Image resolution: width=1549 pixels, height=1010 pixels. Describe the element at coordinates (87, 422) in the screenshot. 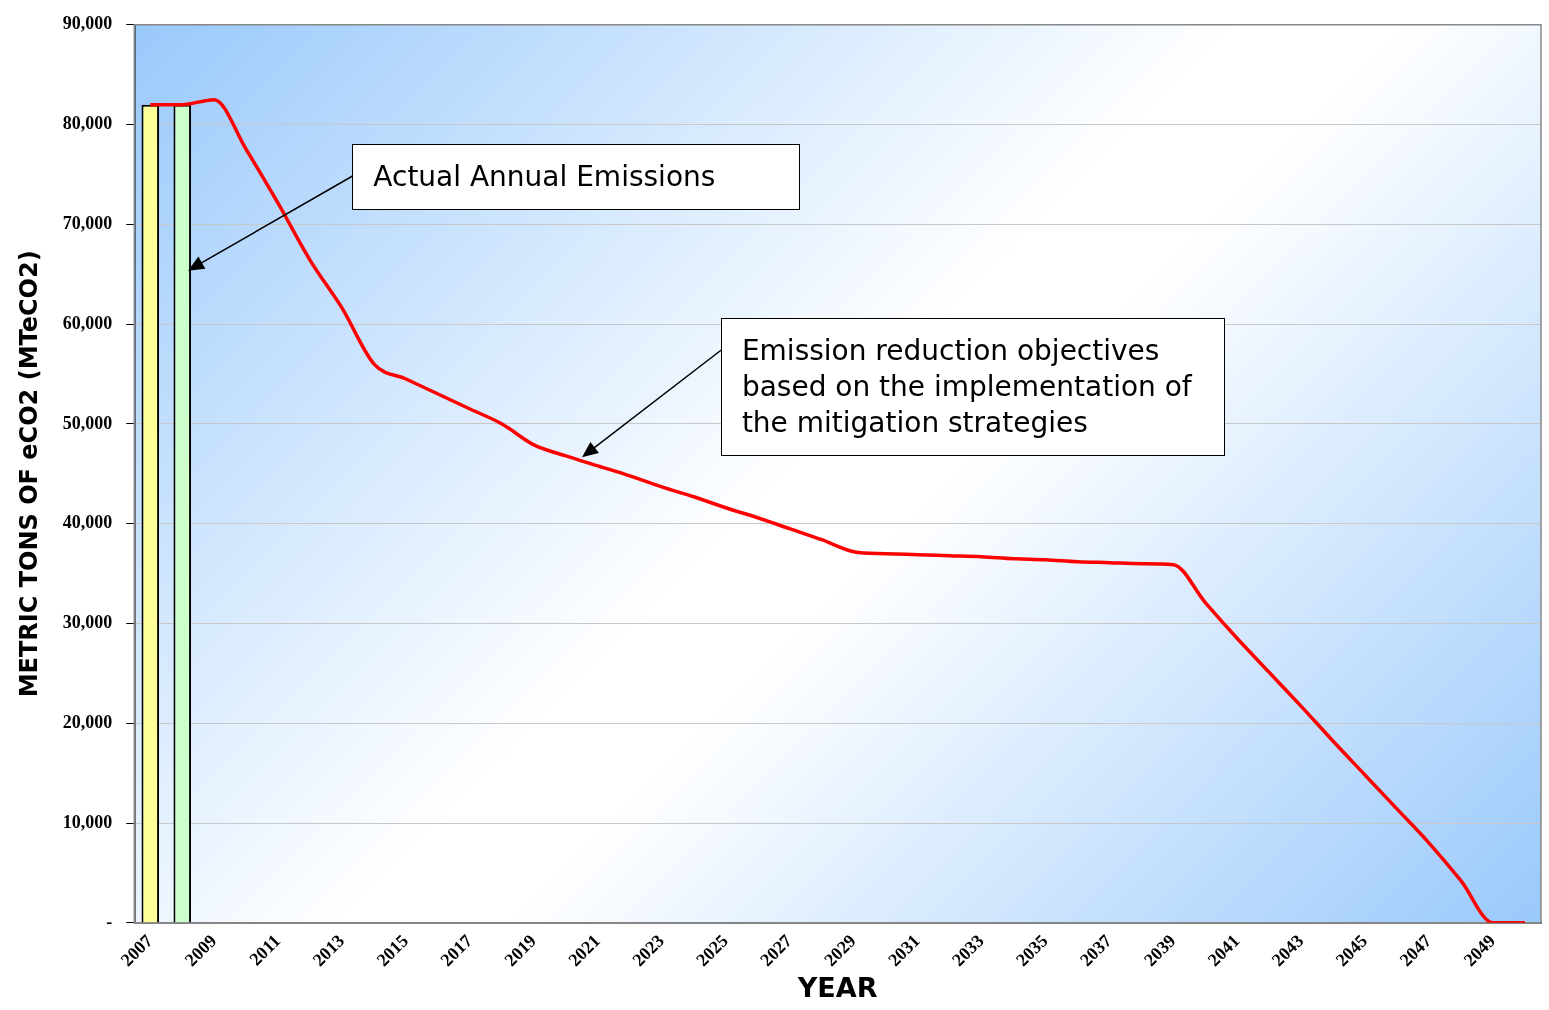

I see `y-tick-label: 50,000` at that location.